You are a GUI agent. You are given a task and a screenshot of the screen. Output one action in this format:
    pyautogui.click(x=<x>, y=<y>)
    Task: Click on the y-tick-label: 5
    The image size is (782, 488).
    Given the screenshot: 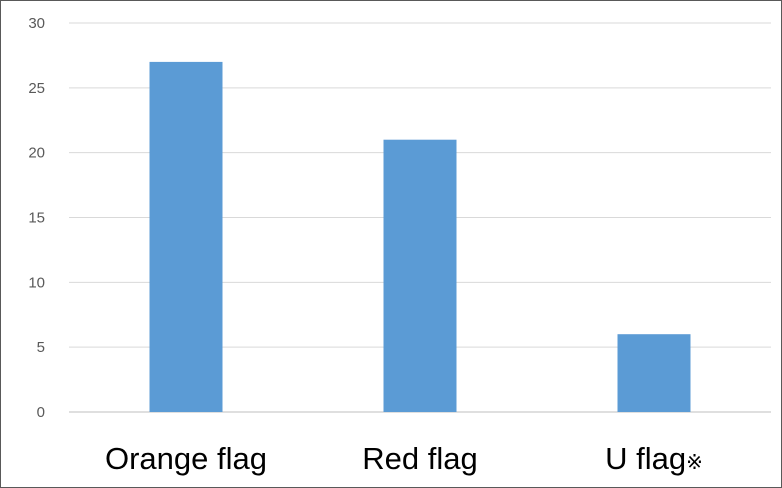 What is the action you would take?
    pyautogui.click(x=41, y=347)
    